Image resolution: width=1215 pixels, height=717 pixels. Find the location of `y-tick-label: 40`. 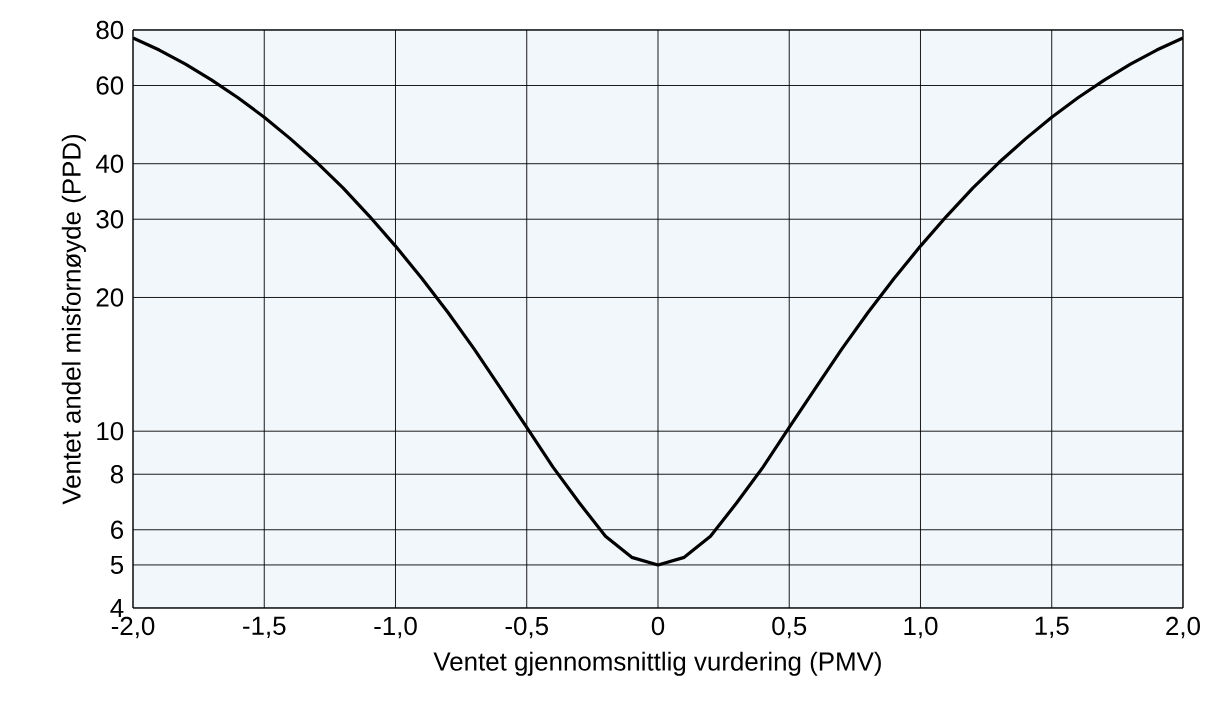

y-tick-label: 40 is located at coordinates (109, 163).